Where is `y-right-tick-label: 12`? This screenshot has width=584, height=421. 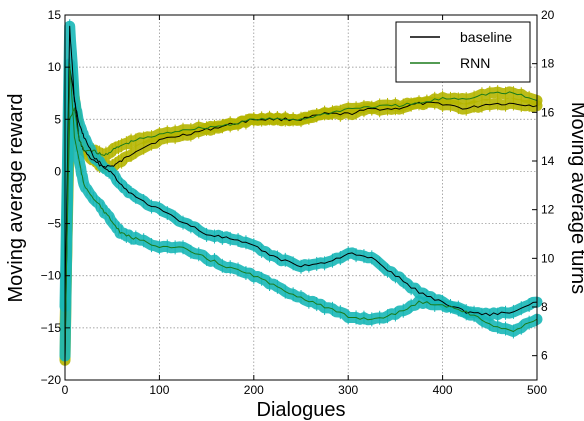
y-right-tick-label: 12 is located at coordinates (548, 210).